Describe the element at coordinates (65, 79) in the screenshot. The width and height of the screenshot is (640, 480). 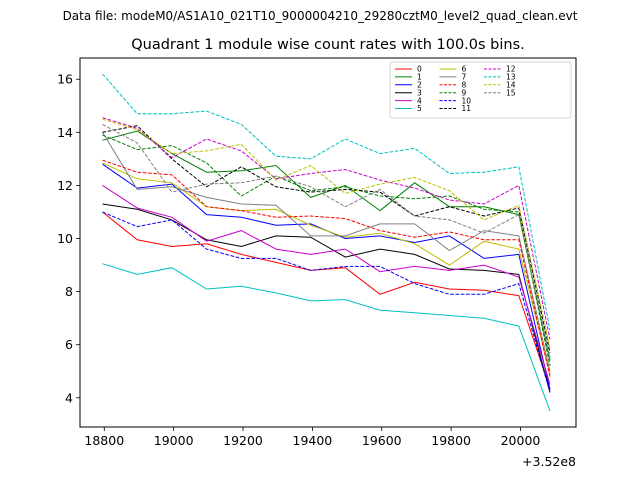
I see `y-tick-label: 16` at that location.